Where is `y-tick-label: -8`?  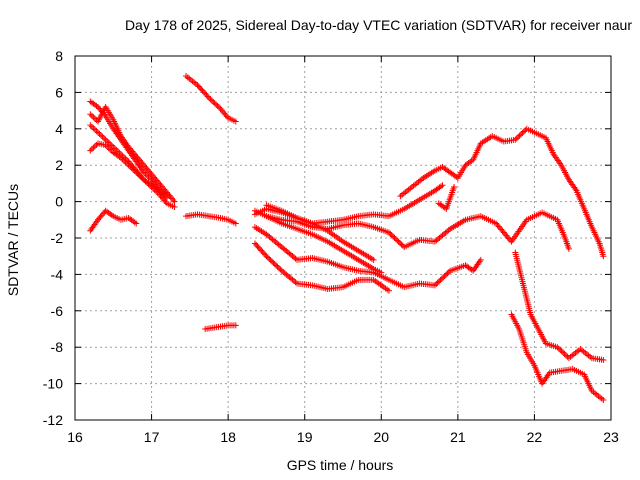 y-tick-label: -8 is located at coordinates (57, 347).